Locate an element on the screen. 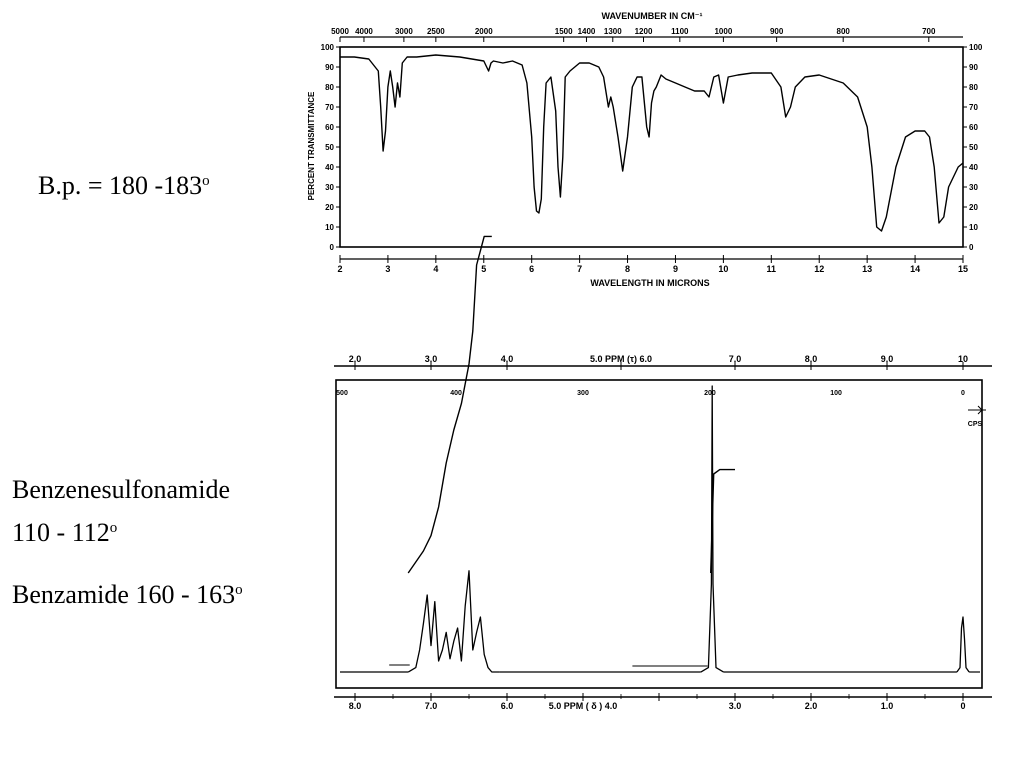  nmr-tau-tick-label: 7.0 is located at coordinates (735, 359).